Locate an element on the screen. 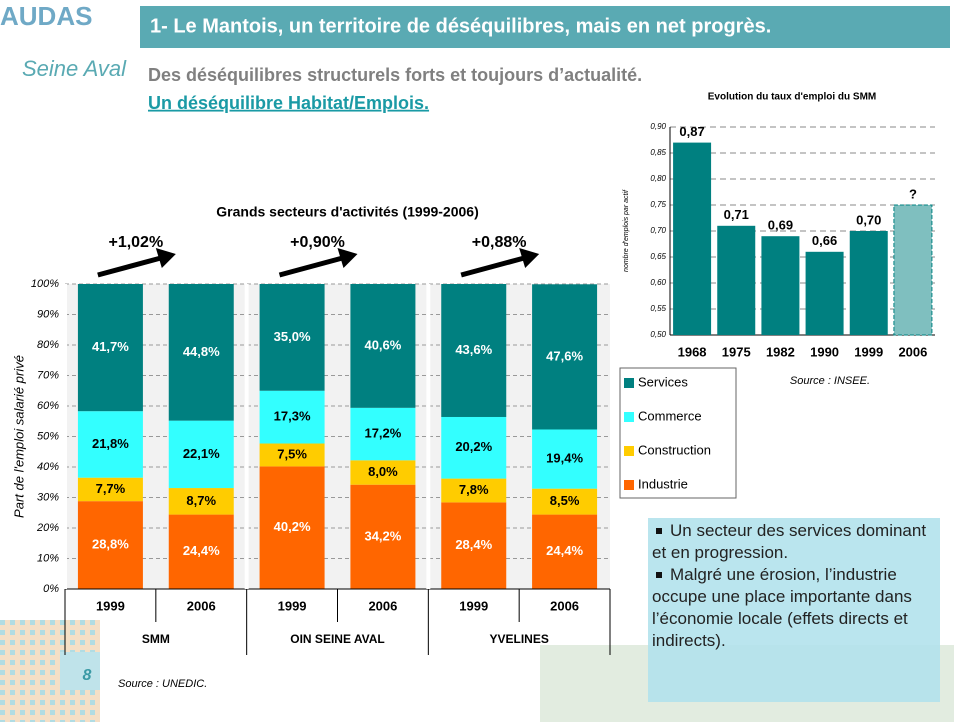  logo-top: AUDAS is located at coordinates (46, 16).